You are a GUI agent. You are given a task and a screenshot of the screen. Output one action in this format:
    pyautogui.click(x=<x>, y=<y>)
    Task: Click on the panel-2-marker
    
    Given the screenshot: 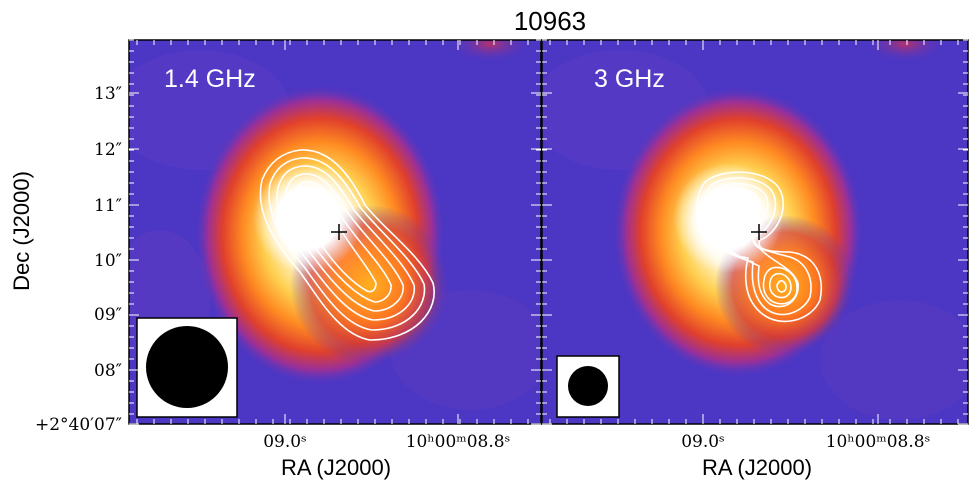 What is the action you would take?
    pyautogui.click(x=759, y=232)
    